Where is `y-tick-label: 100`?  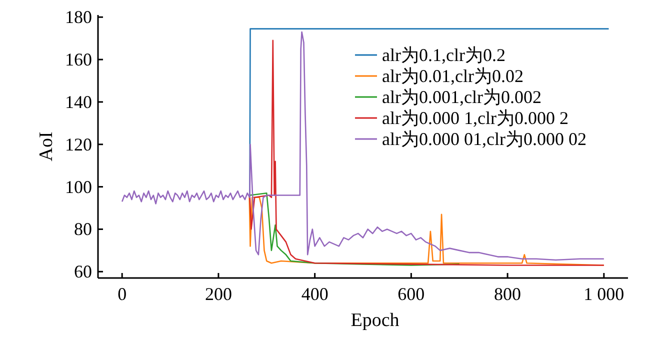
y-tick-label: 100 is located at coordinates (78, 186).